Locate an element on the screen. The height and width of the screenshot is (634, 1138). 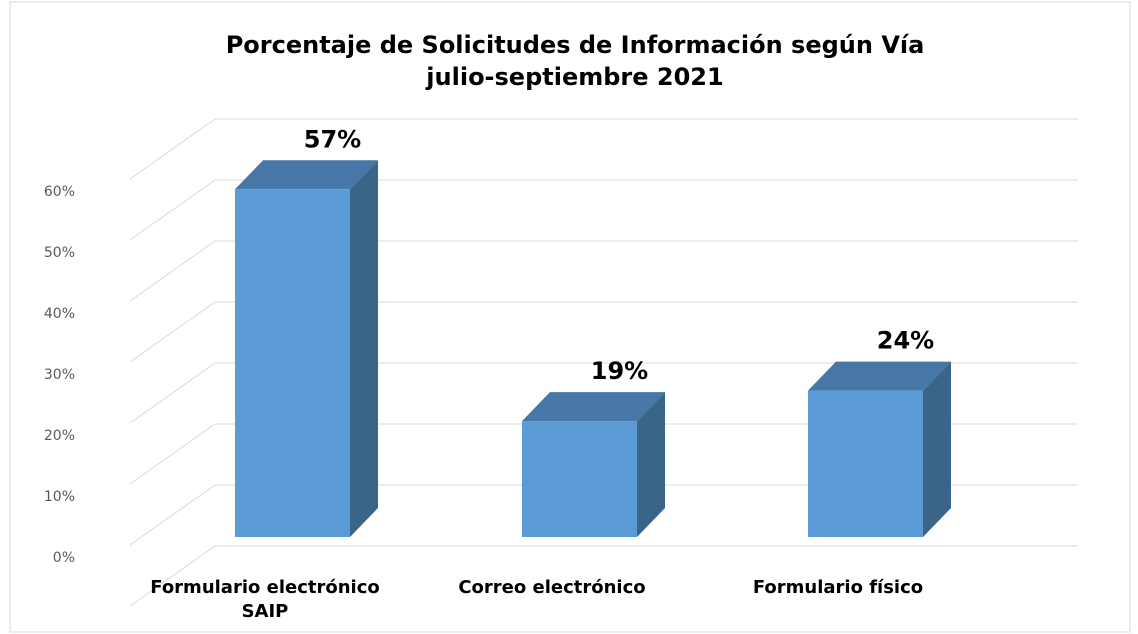
x-tick-label: Formulario electrónico SAIP is located at coordinates (265, 599).